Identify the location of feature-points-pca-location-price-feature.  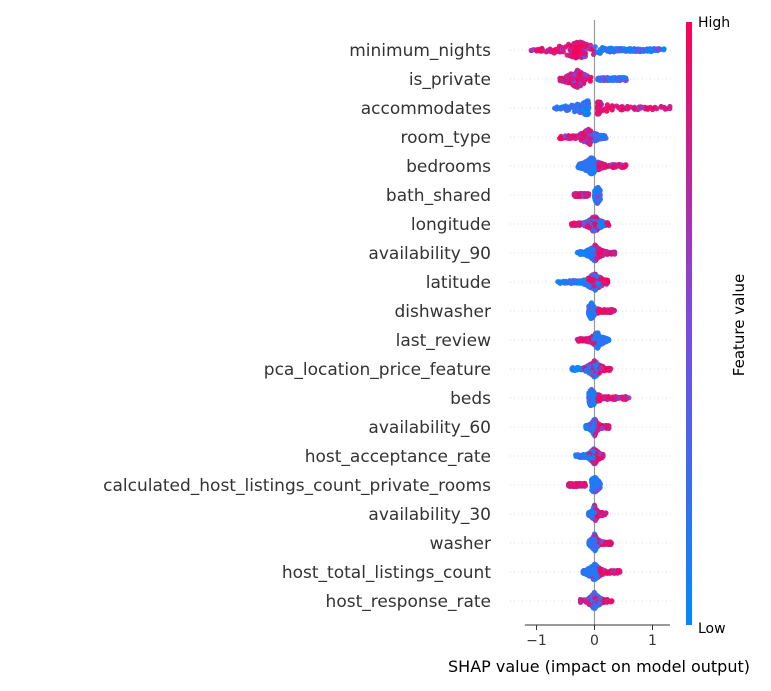
(591, 369).